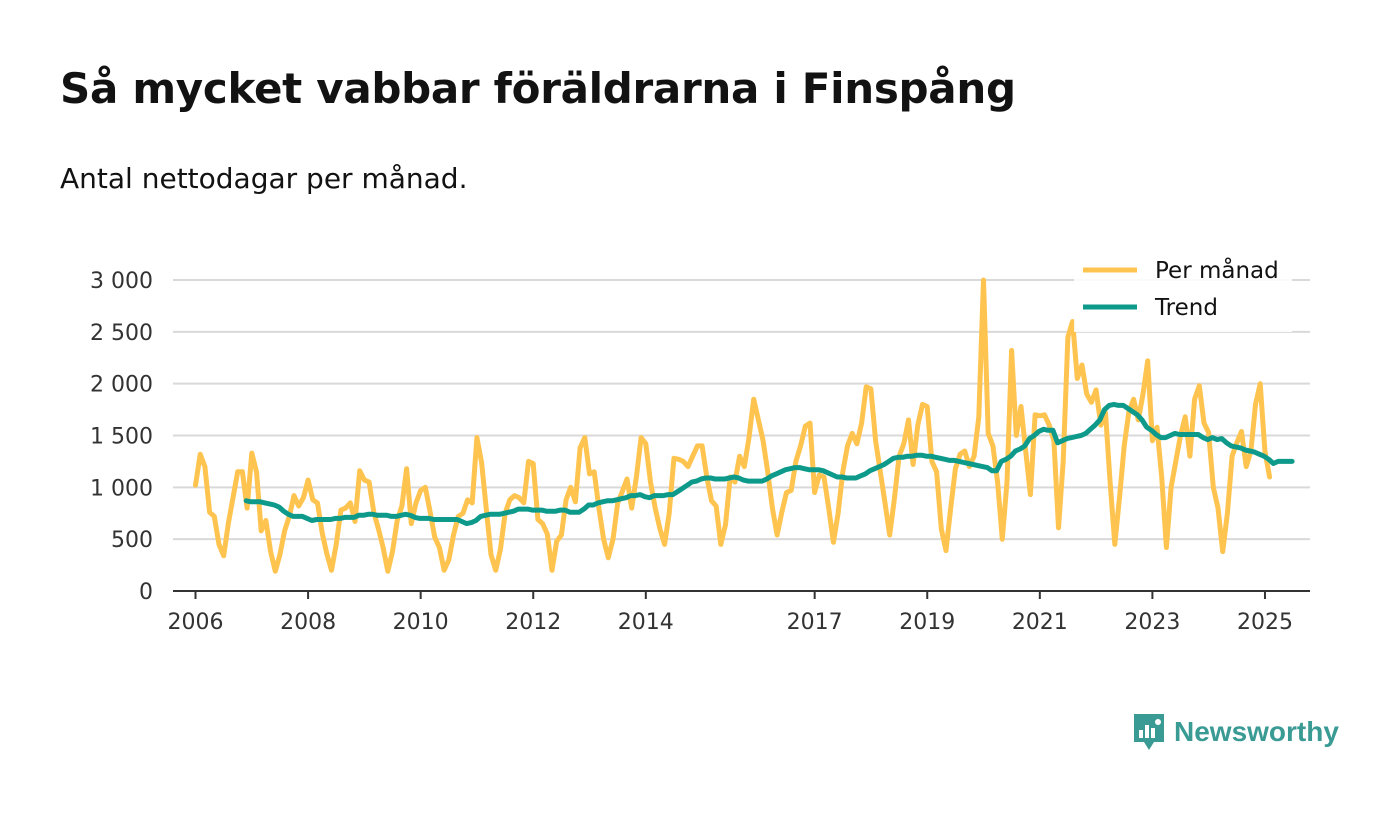 The height and width of the screenshot is (813, 1400). Describe the element at coordinates (1217, 270) in the screenshot. I see `legend-label-per-manad: Per månad` at that location.